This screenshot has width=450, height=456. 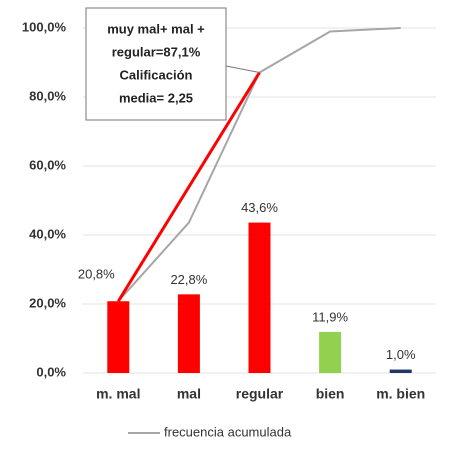 I want to click on x-tick-label: m. bien, so click(x=400, y=394).